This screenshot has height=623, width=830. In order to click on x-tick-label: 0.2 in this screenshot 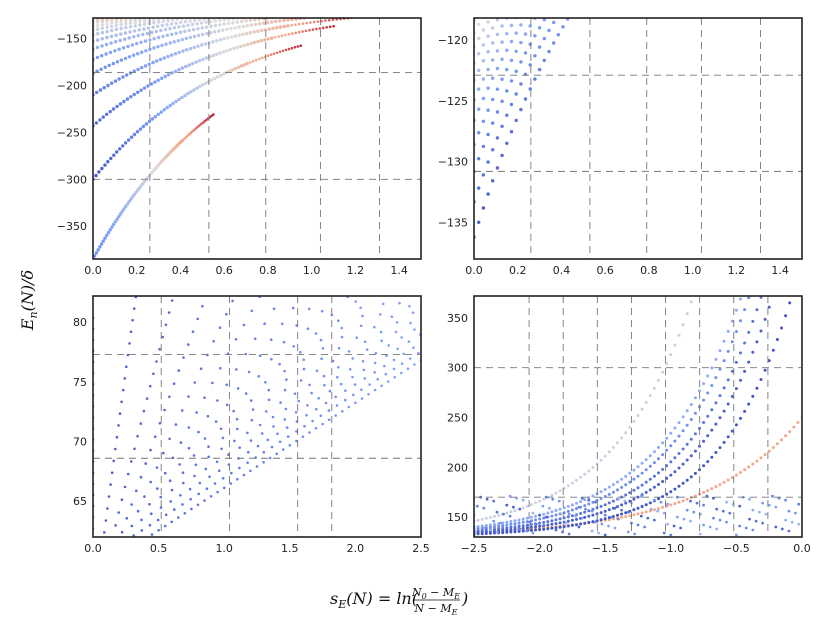, I will do `click(137, 270)`.